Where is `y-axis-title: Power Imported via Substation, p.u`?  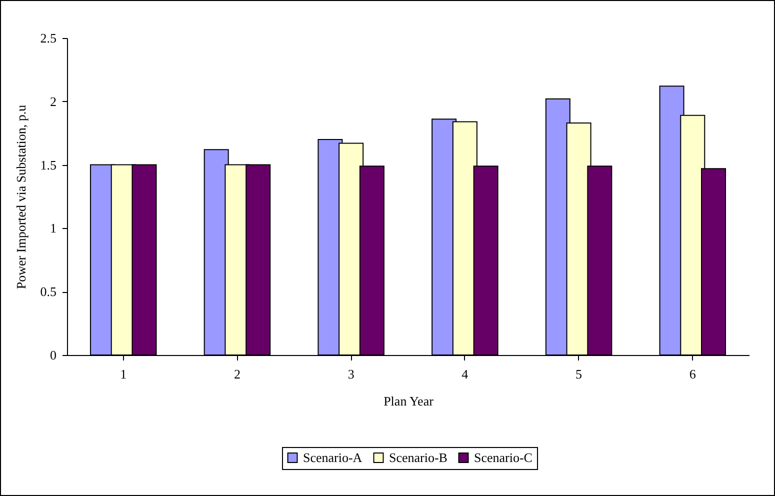
y-axis-title: Power Imported via Substation, p.u is located at coordinates (20, 197).